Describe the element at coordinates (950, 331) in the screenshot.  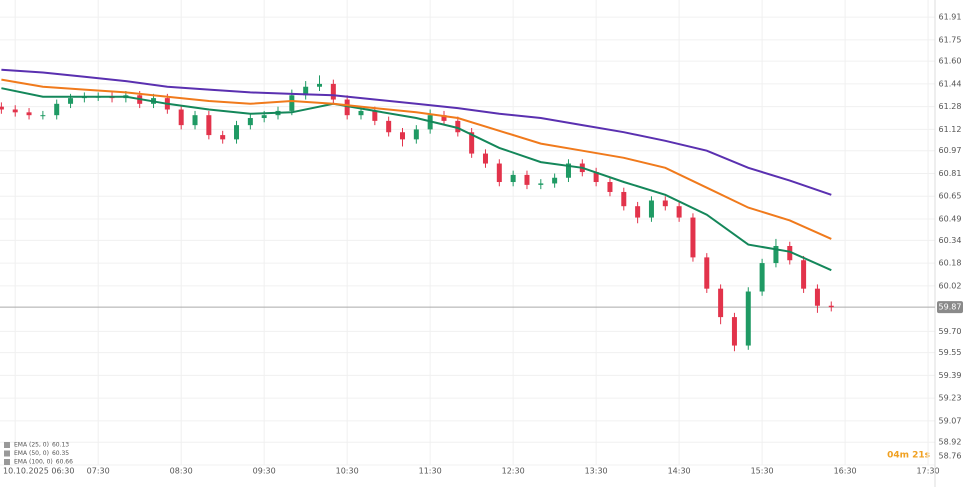
I see `y-tick-label: 59.70` at that location.